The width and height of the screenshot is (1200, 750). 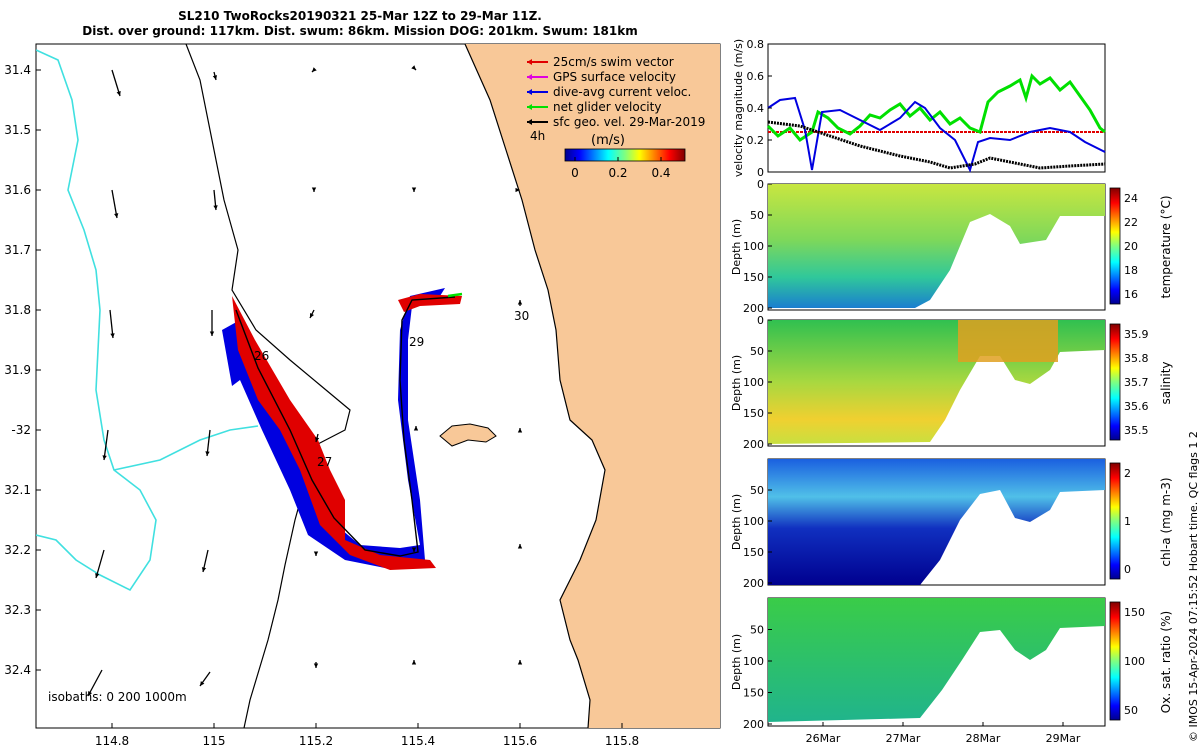 I want to click on oxygen-section, so click(x=936, y=660).